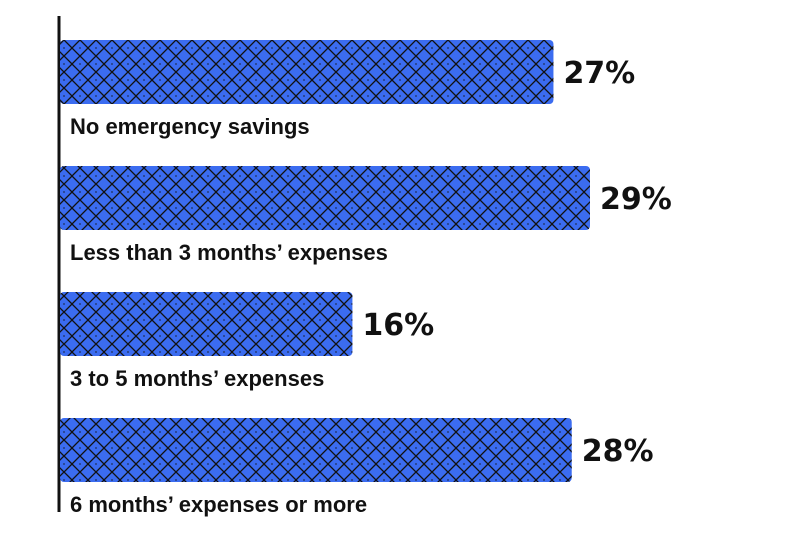 This screenshot has height=544, width=800. Describe the element at coordinates (618, 451) in the screenshot. I see `bar-value-label-3: 28%` at that location.